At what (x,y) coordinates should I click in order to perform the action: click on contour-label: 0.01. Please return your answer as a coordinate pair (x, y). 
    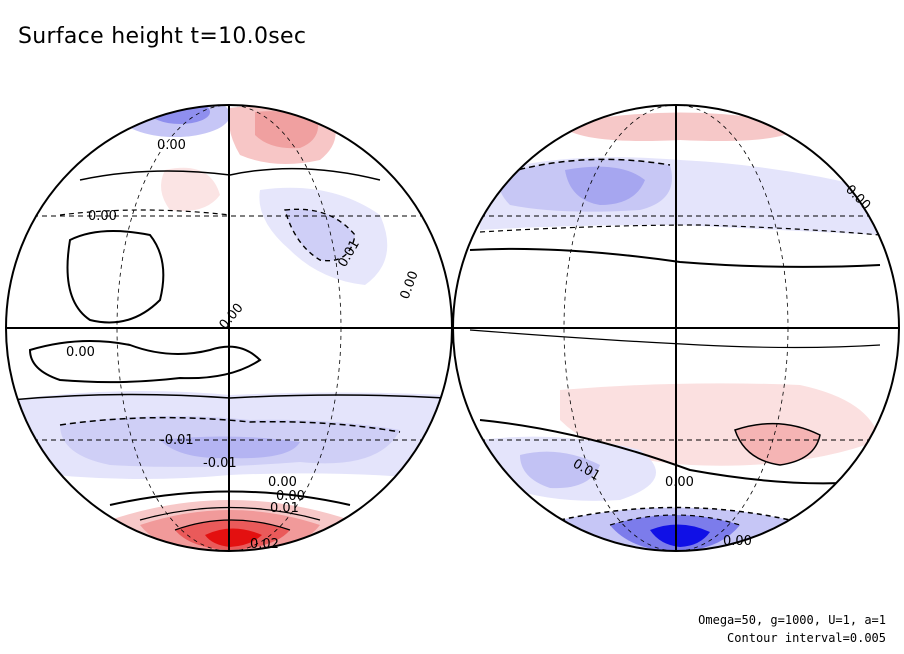
    Looking at the image, I should click on (284, 508).